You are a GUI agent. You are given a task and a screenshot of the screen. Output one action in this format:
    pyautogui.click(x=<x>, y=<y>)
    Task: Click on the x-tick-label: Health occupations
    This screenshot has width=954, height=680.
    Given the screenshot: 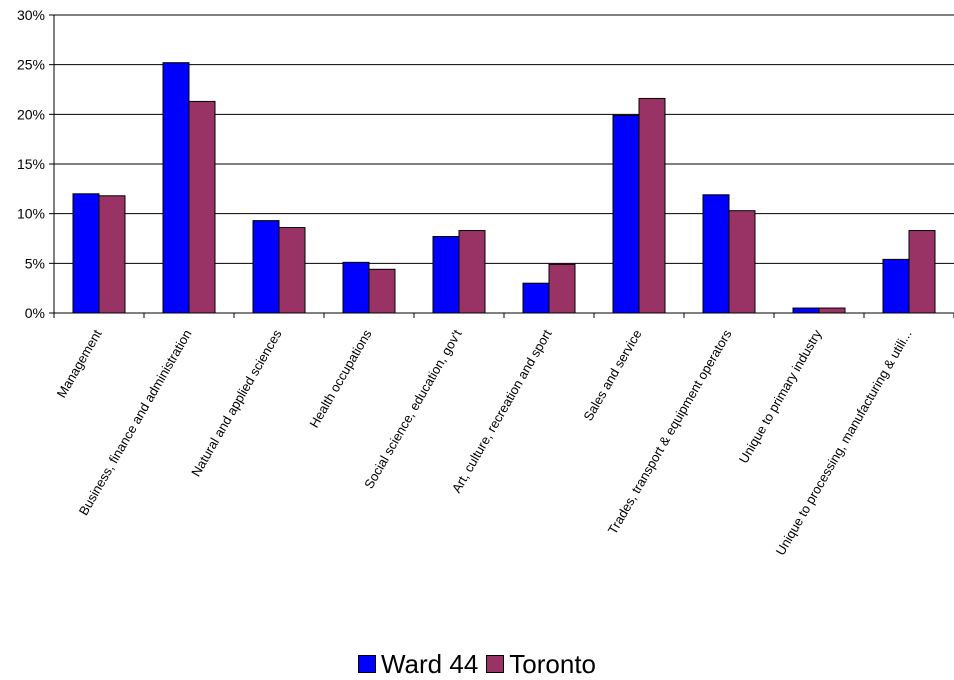 What is the action you would take?
    pyautogui.click(x=340, y=379)
    